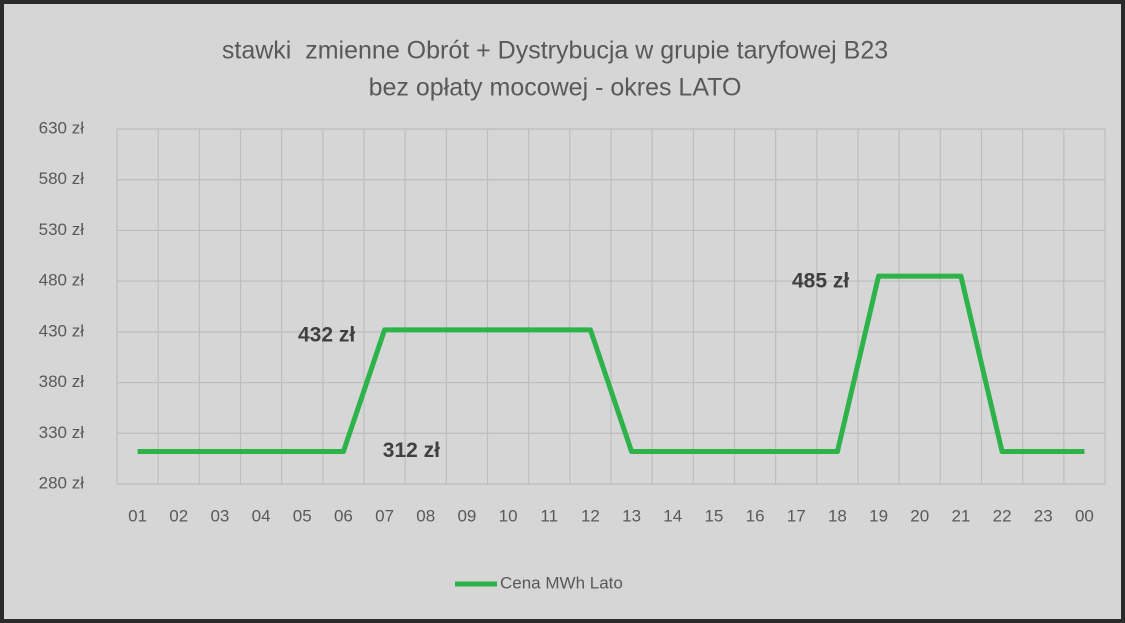 The width and height of the screenshot is (1125, 623). Describe the element at coordinates (878, 515) in the screenshot. I see `x-tick-label: 19` at that location.